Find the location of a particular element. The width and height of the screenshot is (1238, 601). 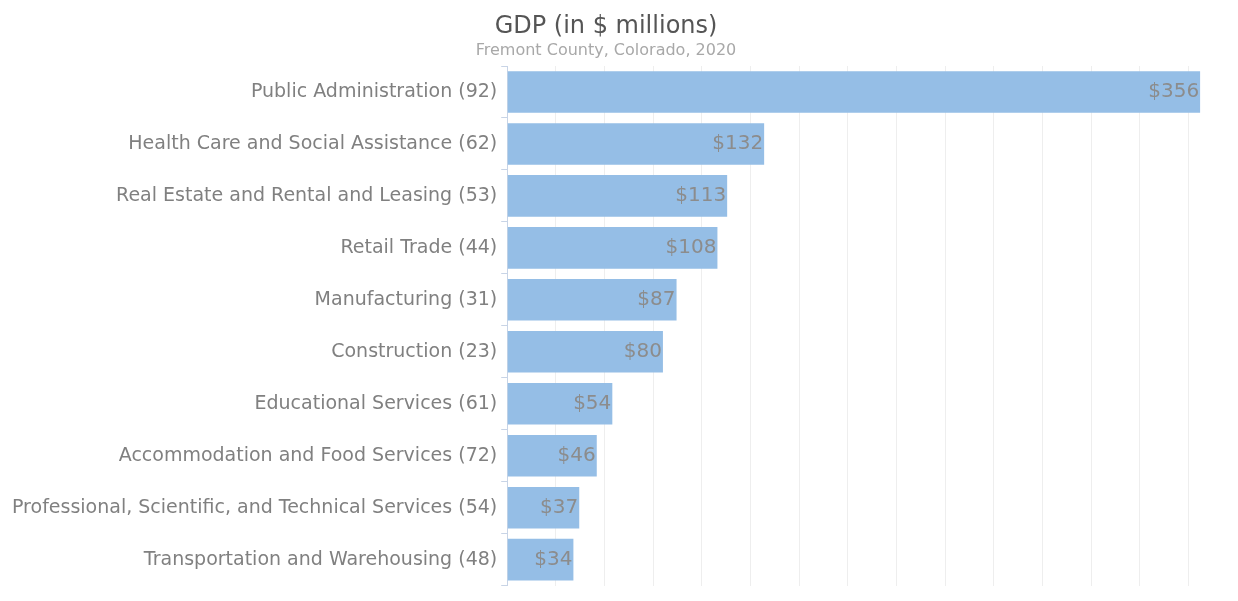

y-tick-label: Public Administration (92) is located at coordinates (374, 89).